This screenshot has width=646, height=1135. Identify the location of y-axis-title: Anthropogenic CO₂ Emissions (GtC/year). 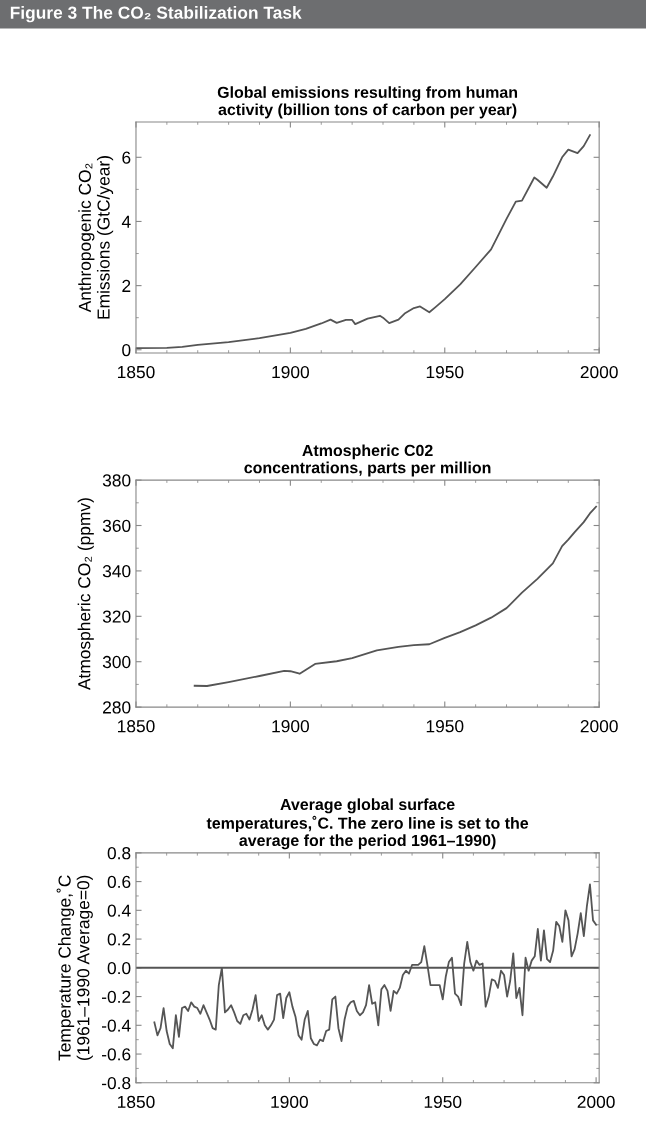
(96, 237).